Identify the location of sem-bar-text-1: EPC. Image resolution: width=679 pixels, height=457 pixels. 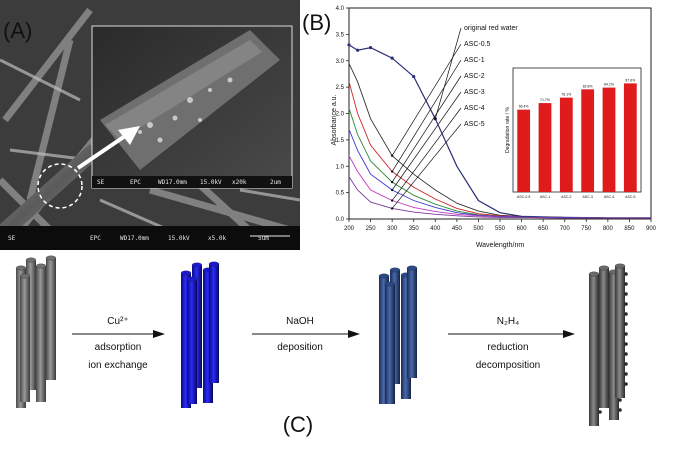
(95, 238).